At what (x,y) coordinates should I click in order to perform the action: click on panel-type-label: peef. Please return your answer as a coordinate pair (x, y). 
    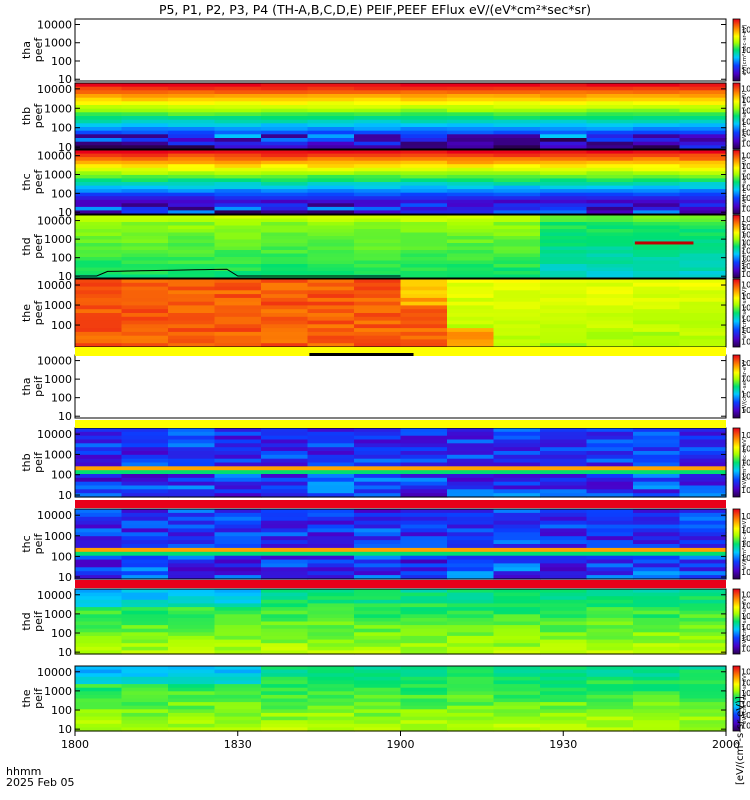
    Looking at the image, I should click on (38, 182).